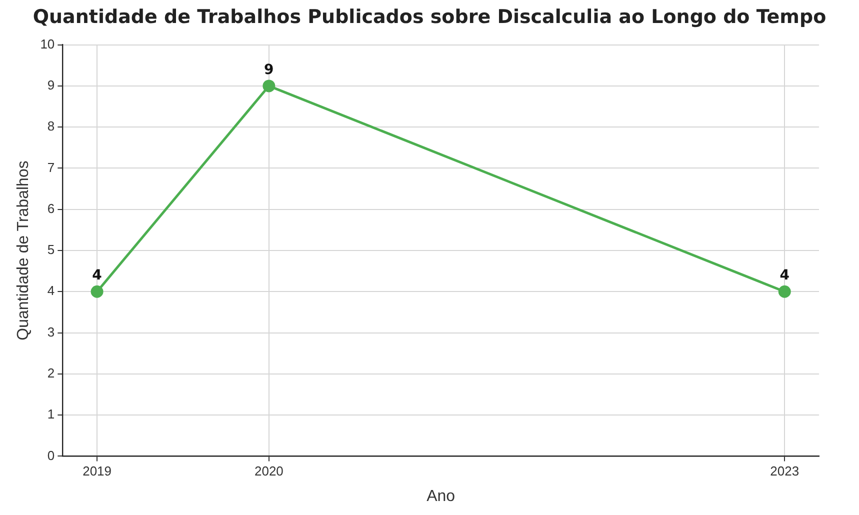  What do you see at coordinates (269, 70) in the screenshot?
I see `data-label: 9` at bounding box center [269, 70].